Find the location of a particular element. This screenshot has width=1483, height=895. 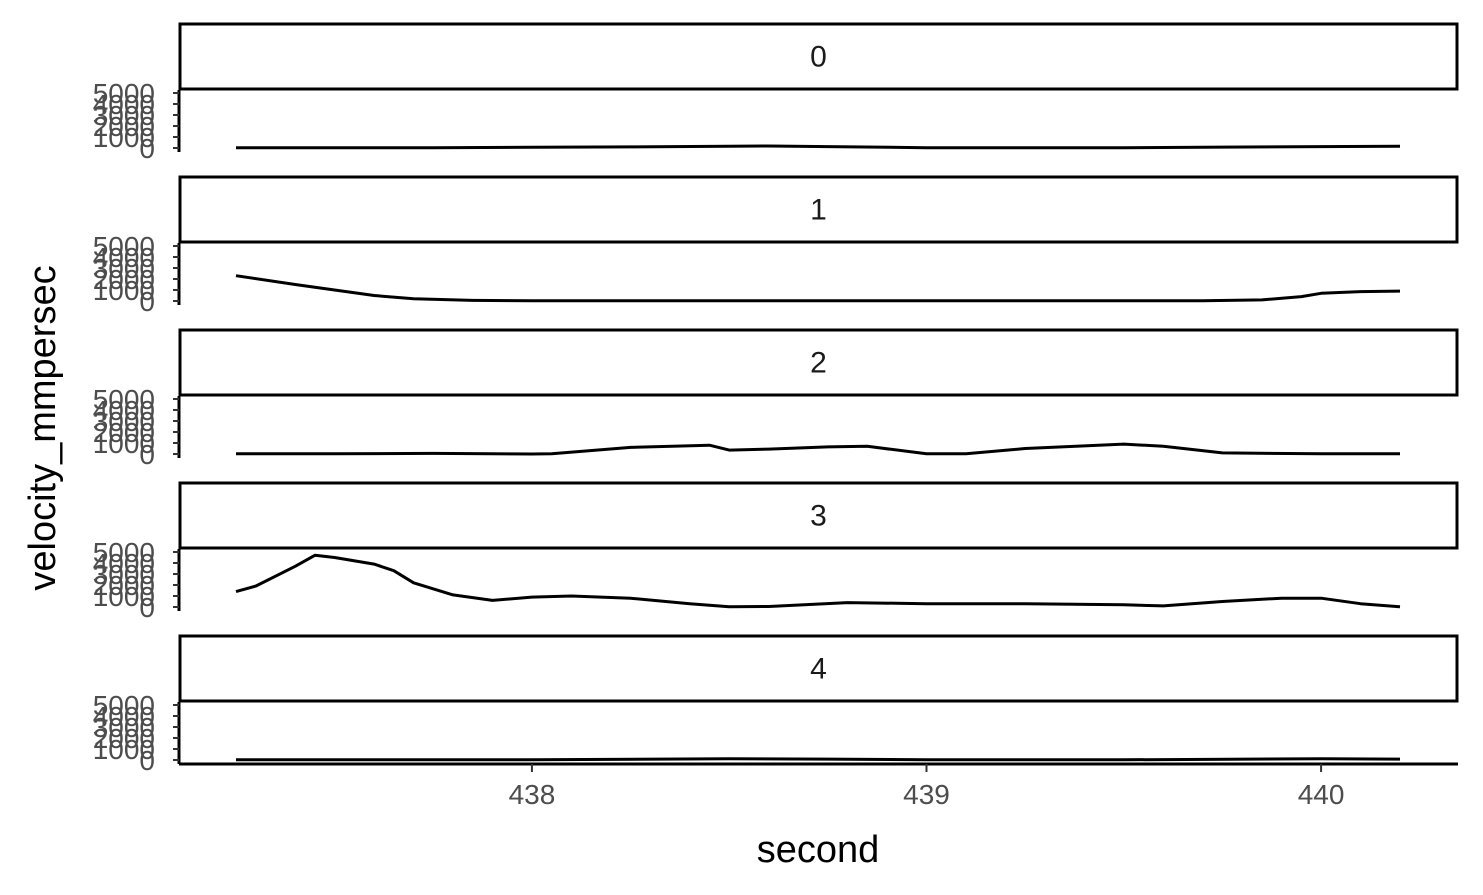

facet-strip-label: 4 is located at coordinates (818, 669).